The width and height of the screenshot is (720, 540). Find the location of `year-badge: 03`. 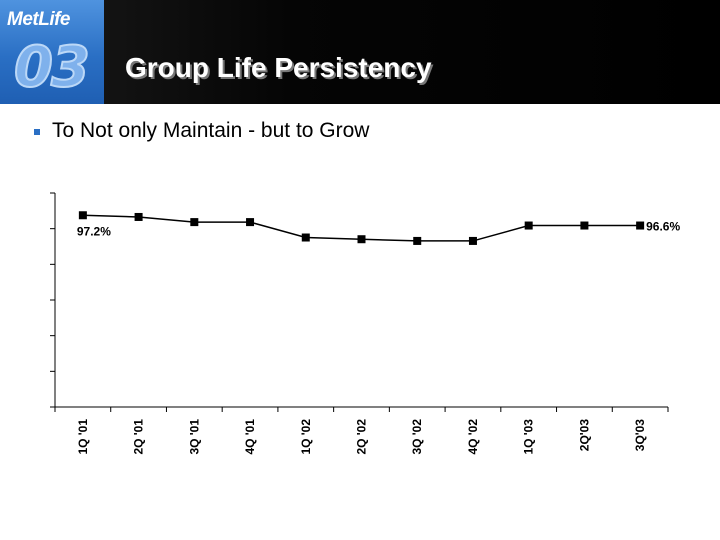

year-badge: 03 is located at coordinates (52, 67).